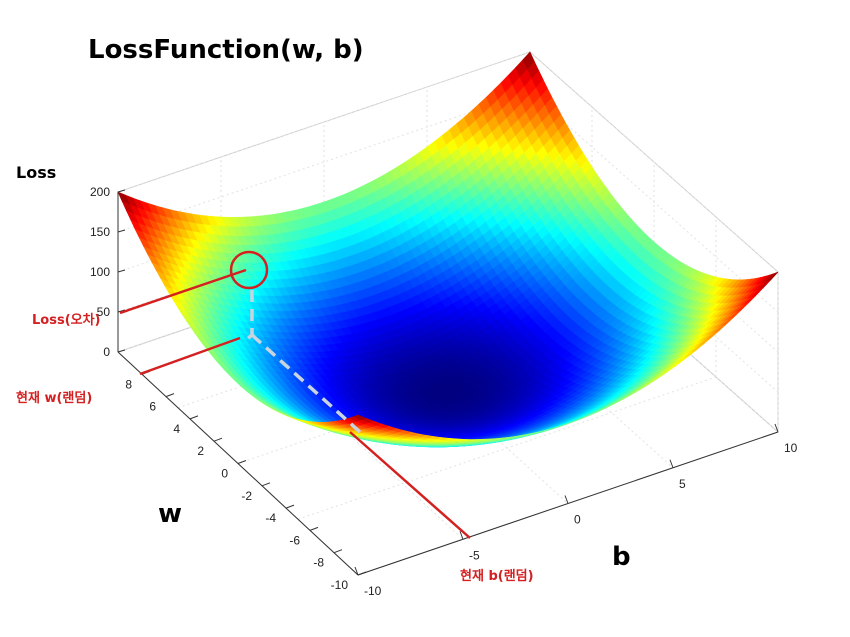  I want to click on z-tick-label: 50, so click(104, 312).